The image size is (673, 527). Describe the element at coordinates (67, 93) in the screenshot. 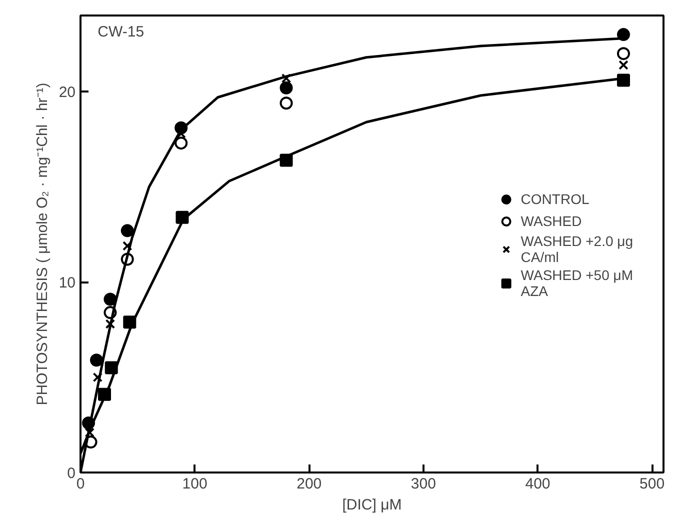

I see `y-tick-label: 20` at that location.